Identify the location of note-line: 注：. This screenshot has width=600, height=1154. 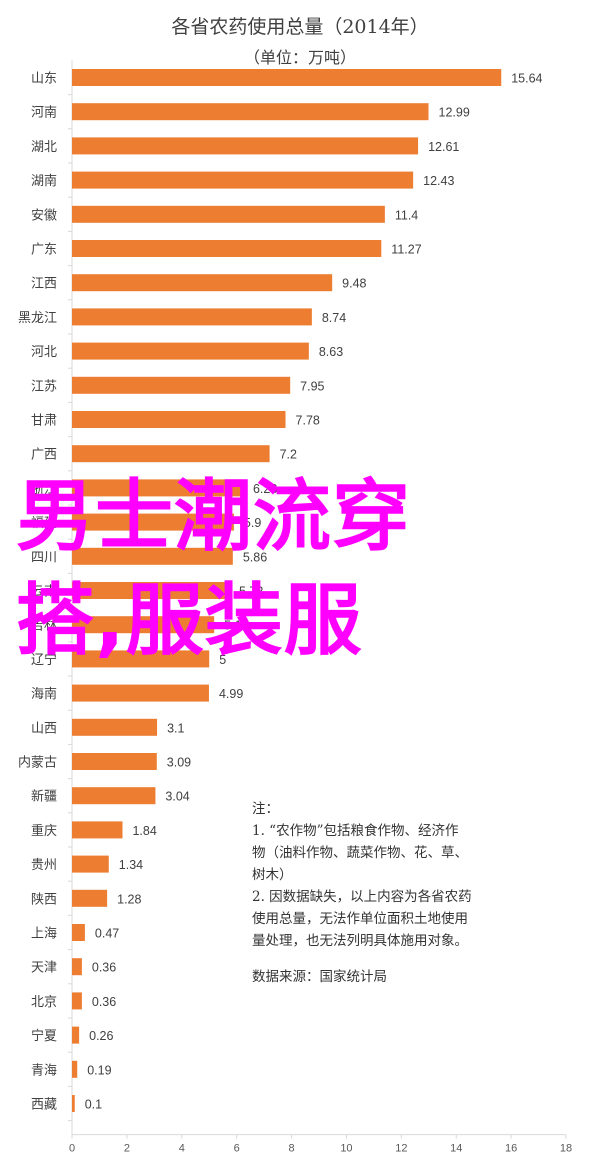
(265, 809).